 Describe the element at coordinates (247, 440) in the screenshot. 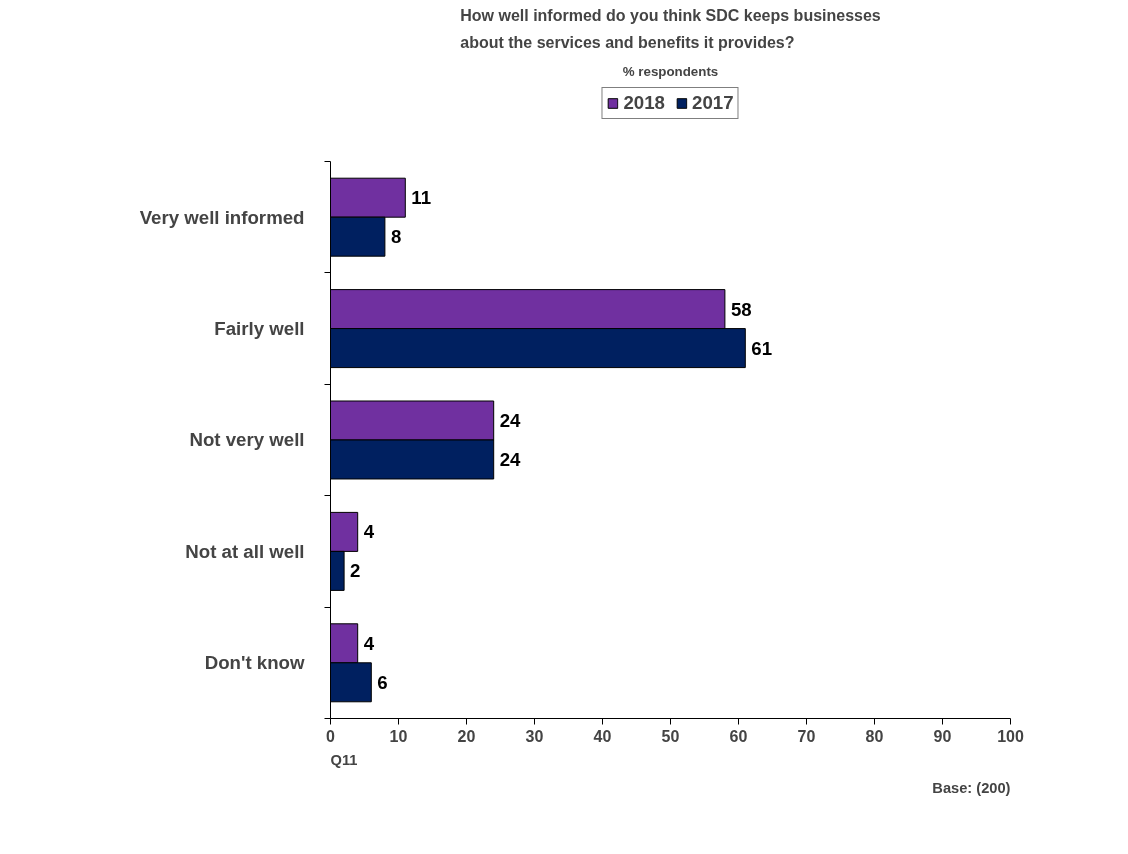

I see `y-tick-label: Not very well` at that location.